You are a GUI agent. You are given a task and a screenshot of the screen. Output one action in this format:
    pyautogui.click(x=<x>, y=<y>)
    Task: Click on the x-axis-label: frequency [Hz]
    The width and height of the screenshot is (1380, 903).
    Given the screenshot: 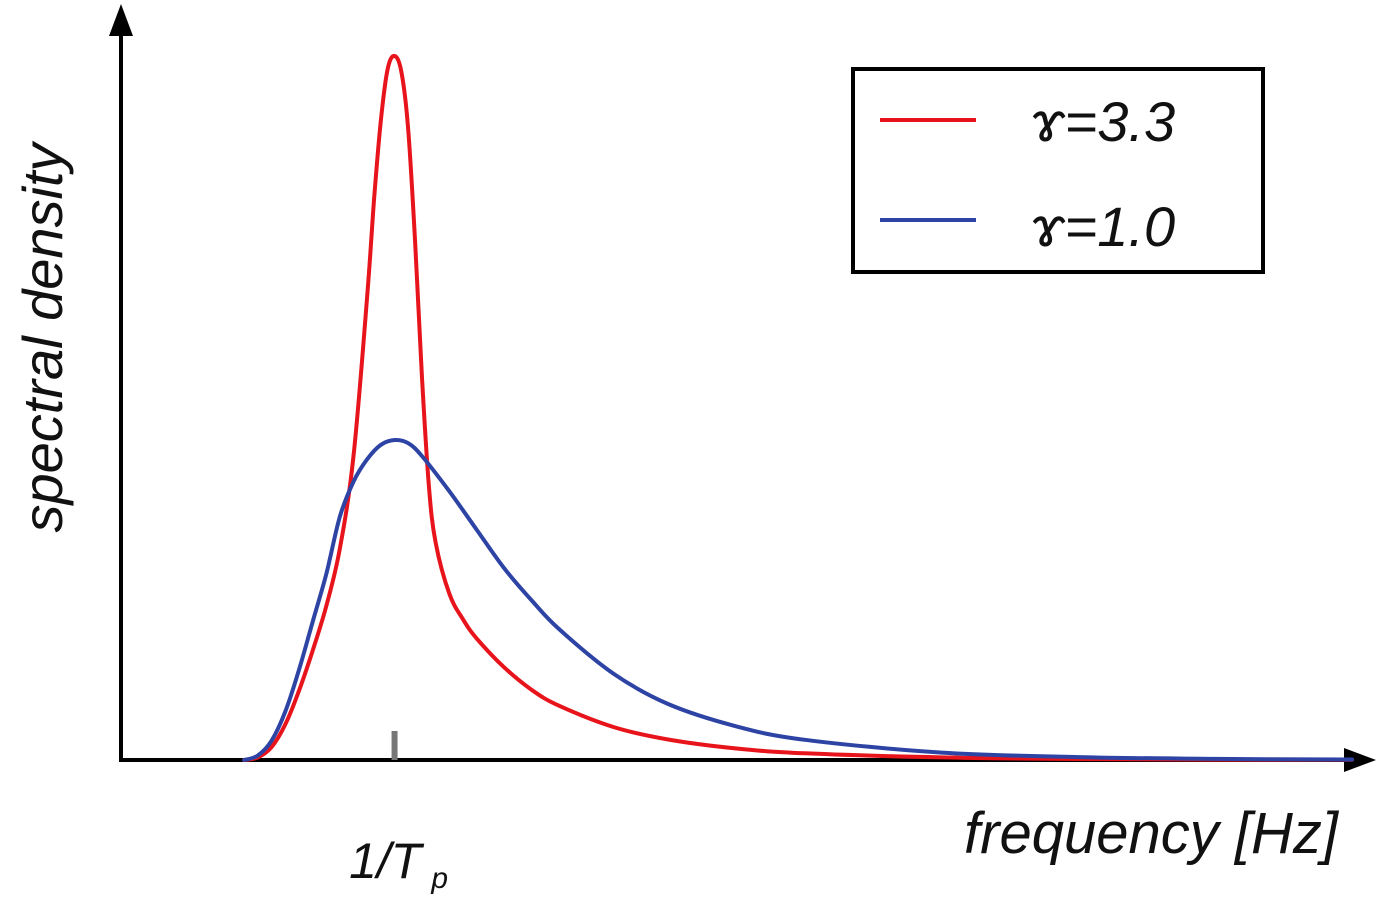 What is the action you would take?
    pyautogui.click(x=1152, y=833)
    